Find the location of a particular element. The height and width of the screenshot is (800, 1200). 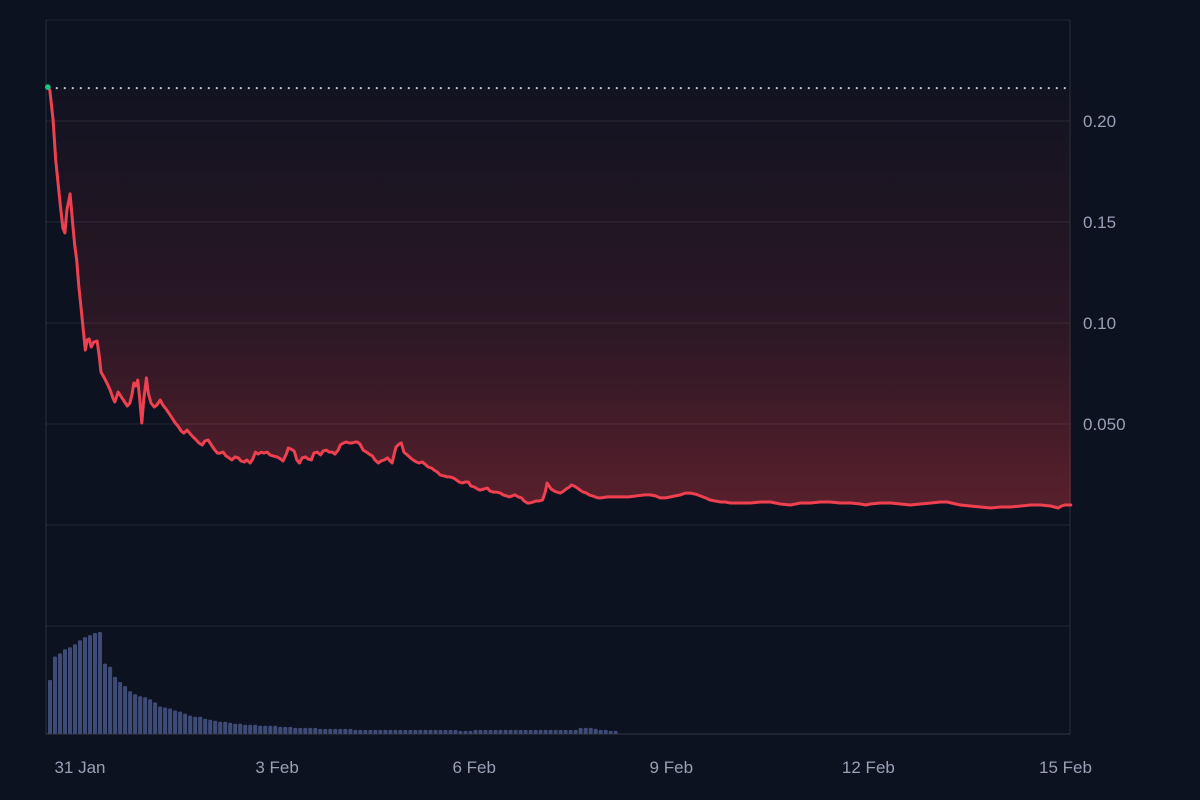

y-axis-tick-label: 0.10 is located at coordinates (1099, 323).